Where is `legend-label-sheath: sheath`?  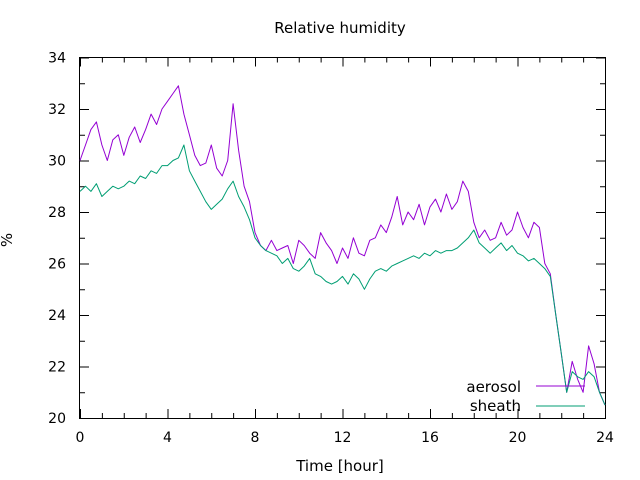
legend-label-sheath: sheath is located at coordinates (495, 406).